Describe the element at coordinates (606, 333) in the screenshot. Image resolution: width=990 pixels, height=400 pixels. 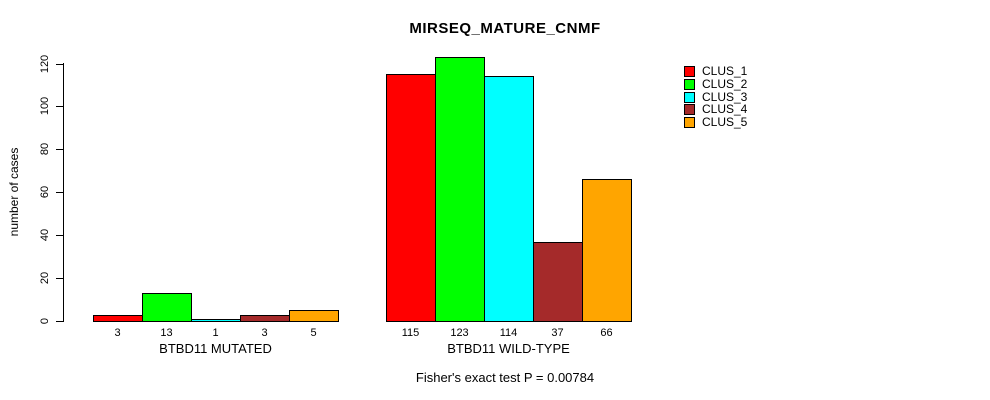
I see `bar-value-label: 66` at that location.